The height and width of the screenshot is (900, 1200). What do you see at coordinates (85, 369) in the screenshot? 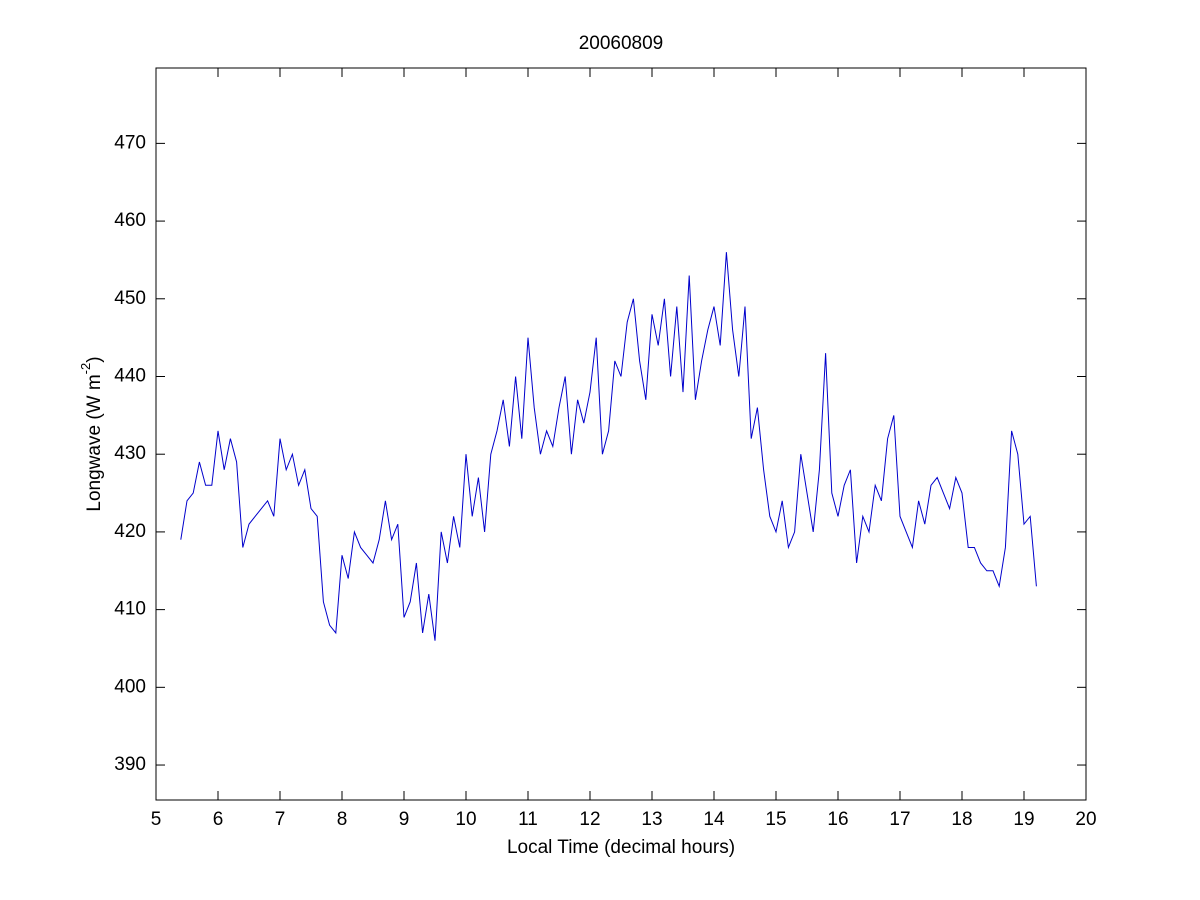
I see `y-label-sup: -2` at bounding box center [85, 369].